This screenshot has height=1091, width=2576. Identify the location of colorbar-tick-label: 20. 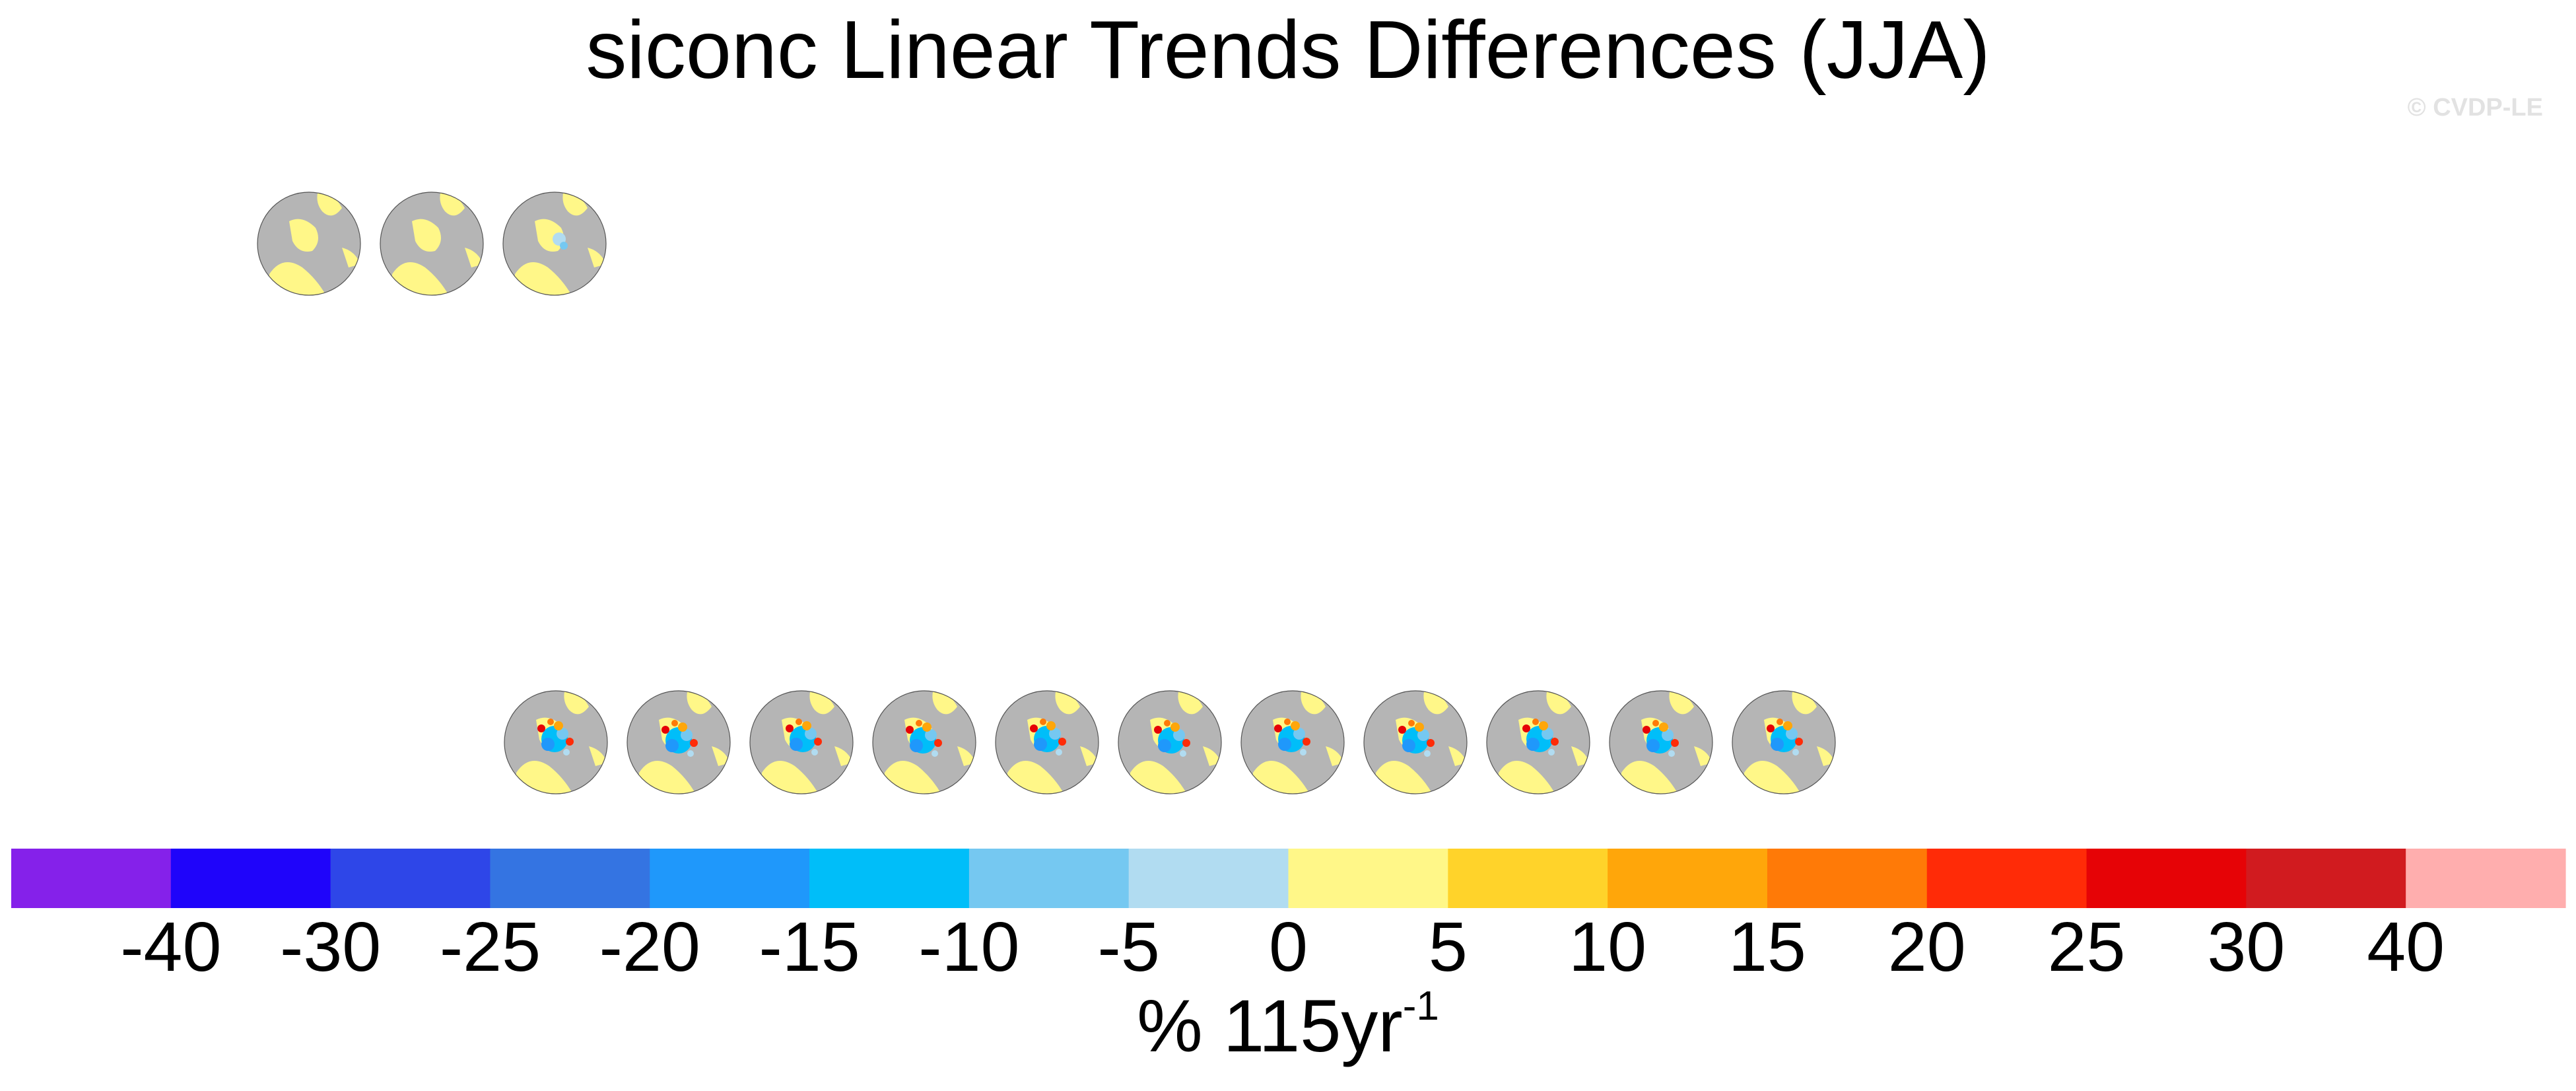
(1927, 946).